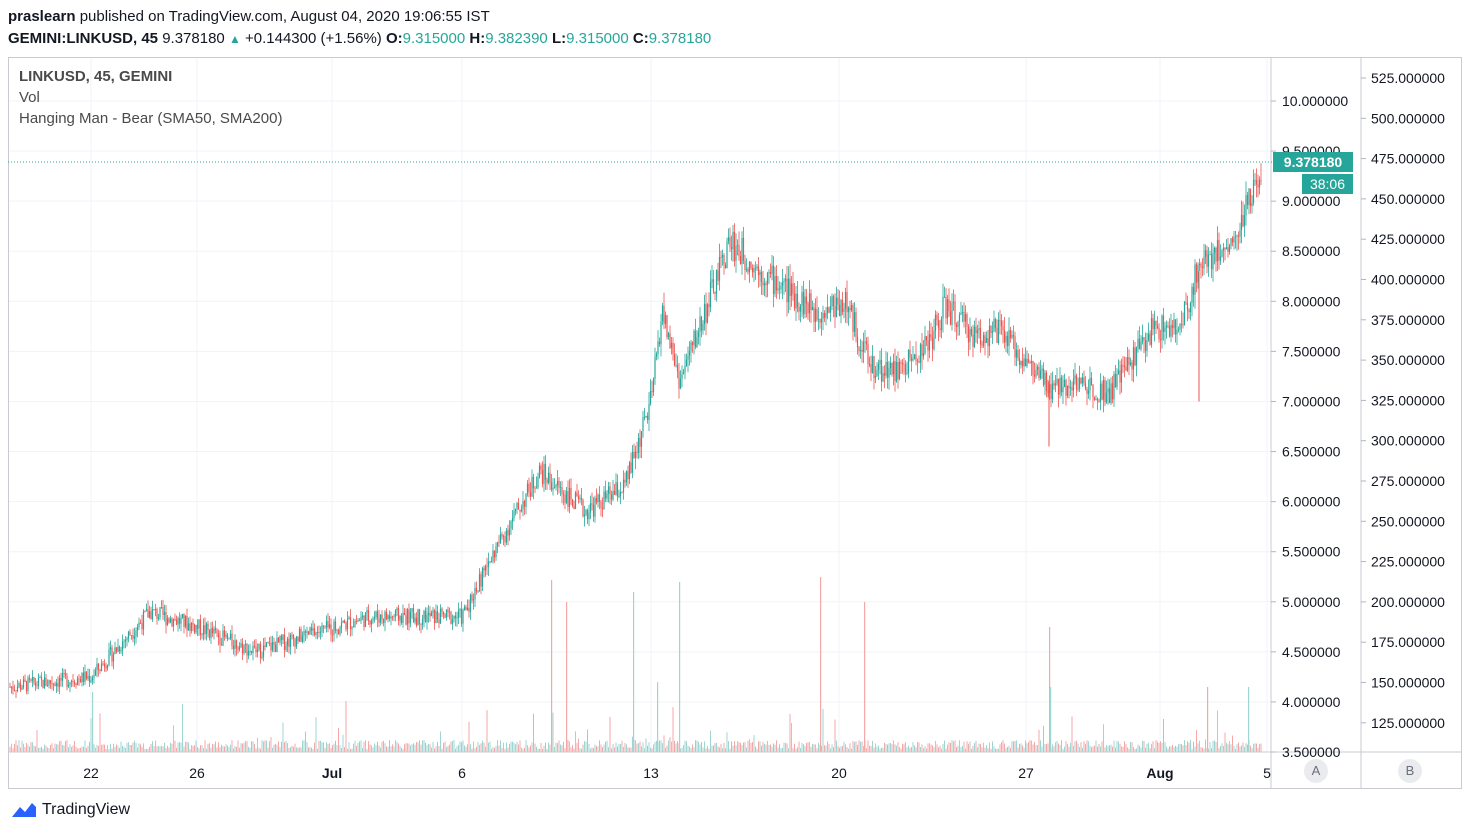 The height and width of the screenshot is (836, 1470). I want to click on volume-tick-label: 250.000000, so click(1408, 521).